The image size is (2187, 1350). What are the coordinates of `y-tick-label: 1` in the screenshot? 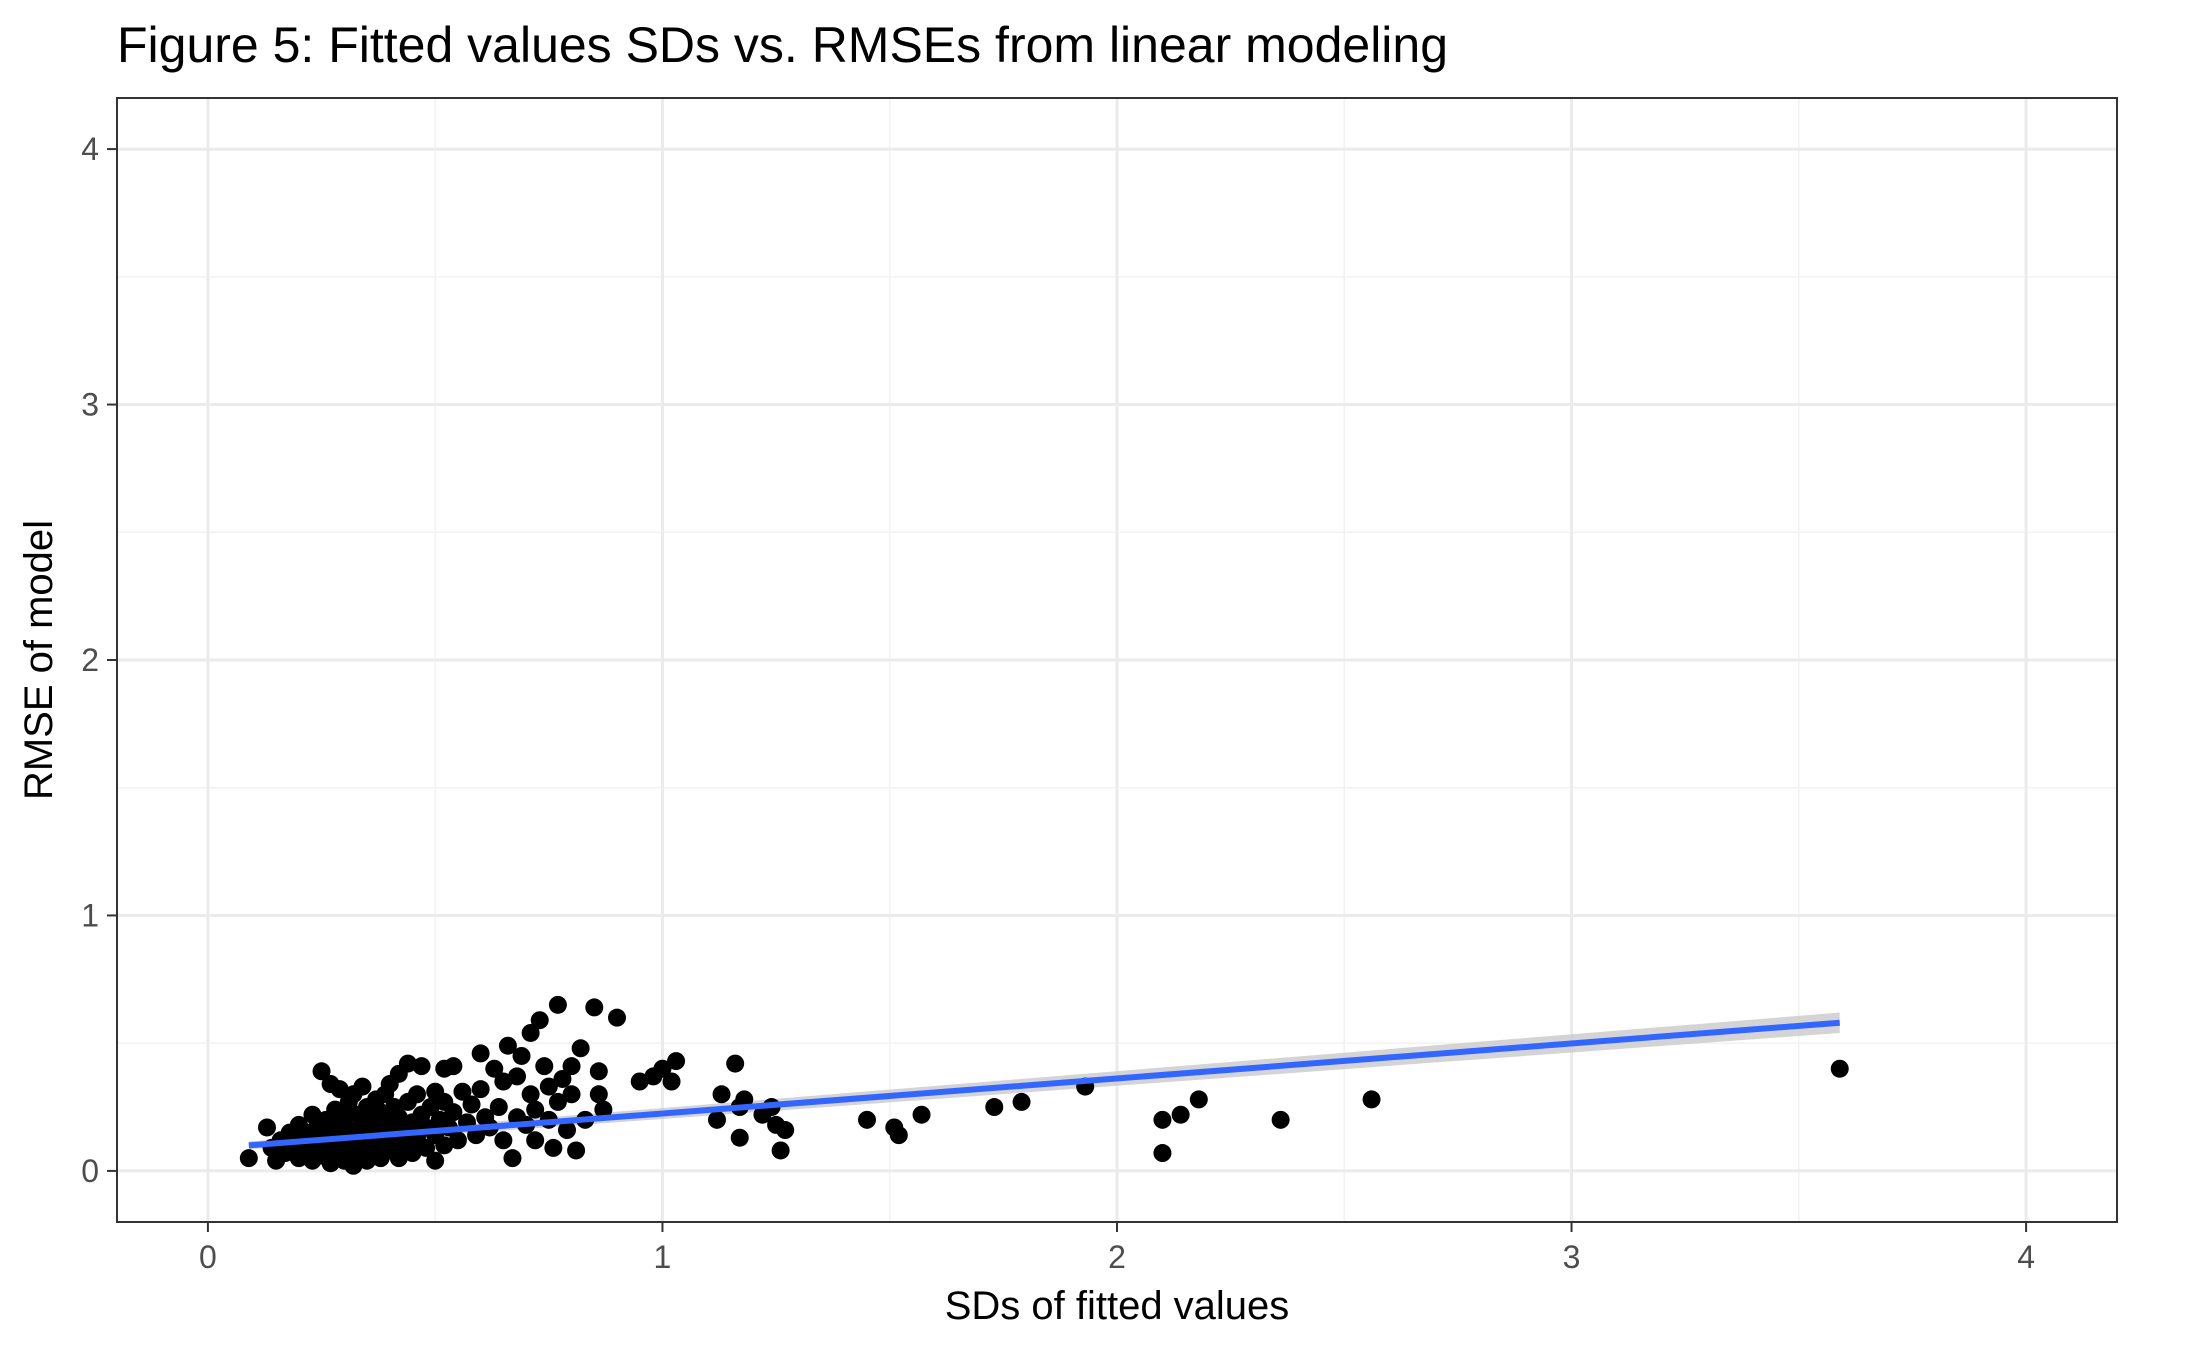 It's located at (90, 915).